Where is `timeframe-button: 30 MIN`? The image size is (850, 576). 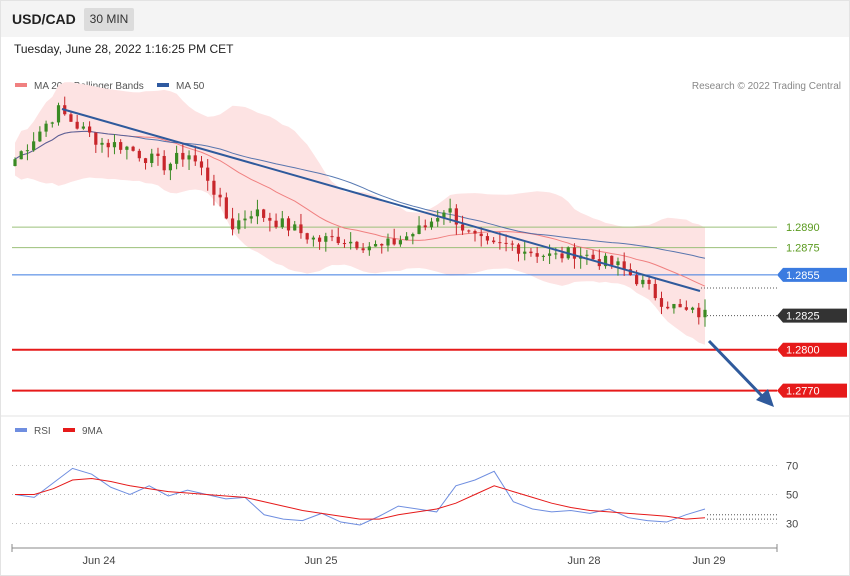
timeframe-button: 30 MIN is located at coordinates (109, 19).